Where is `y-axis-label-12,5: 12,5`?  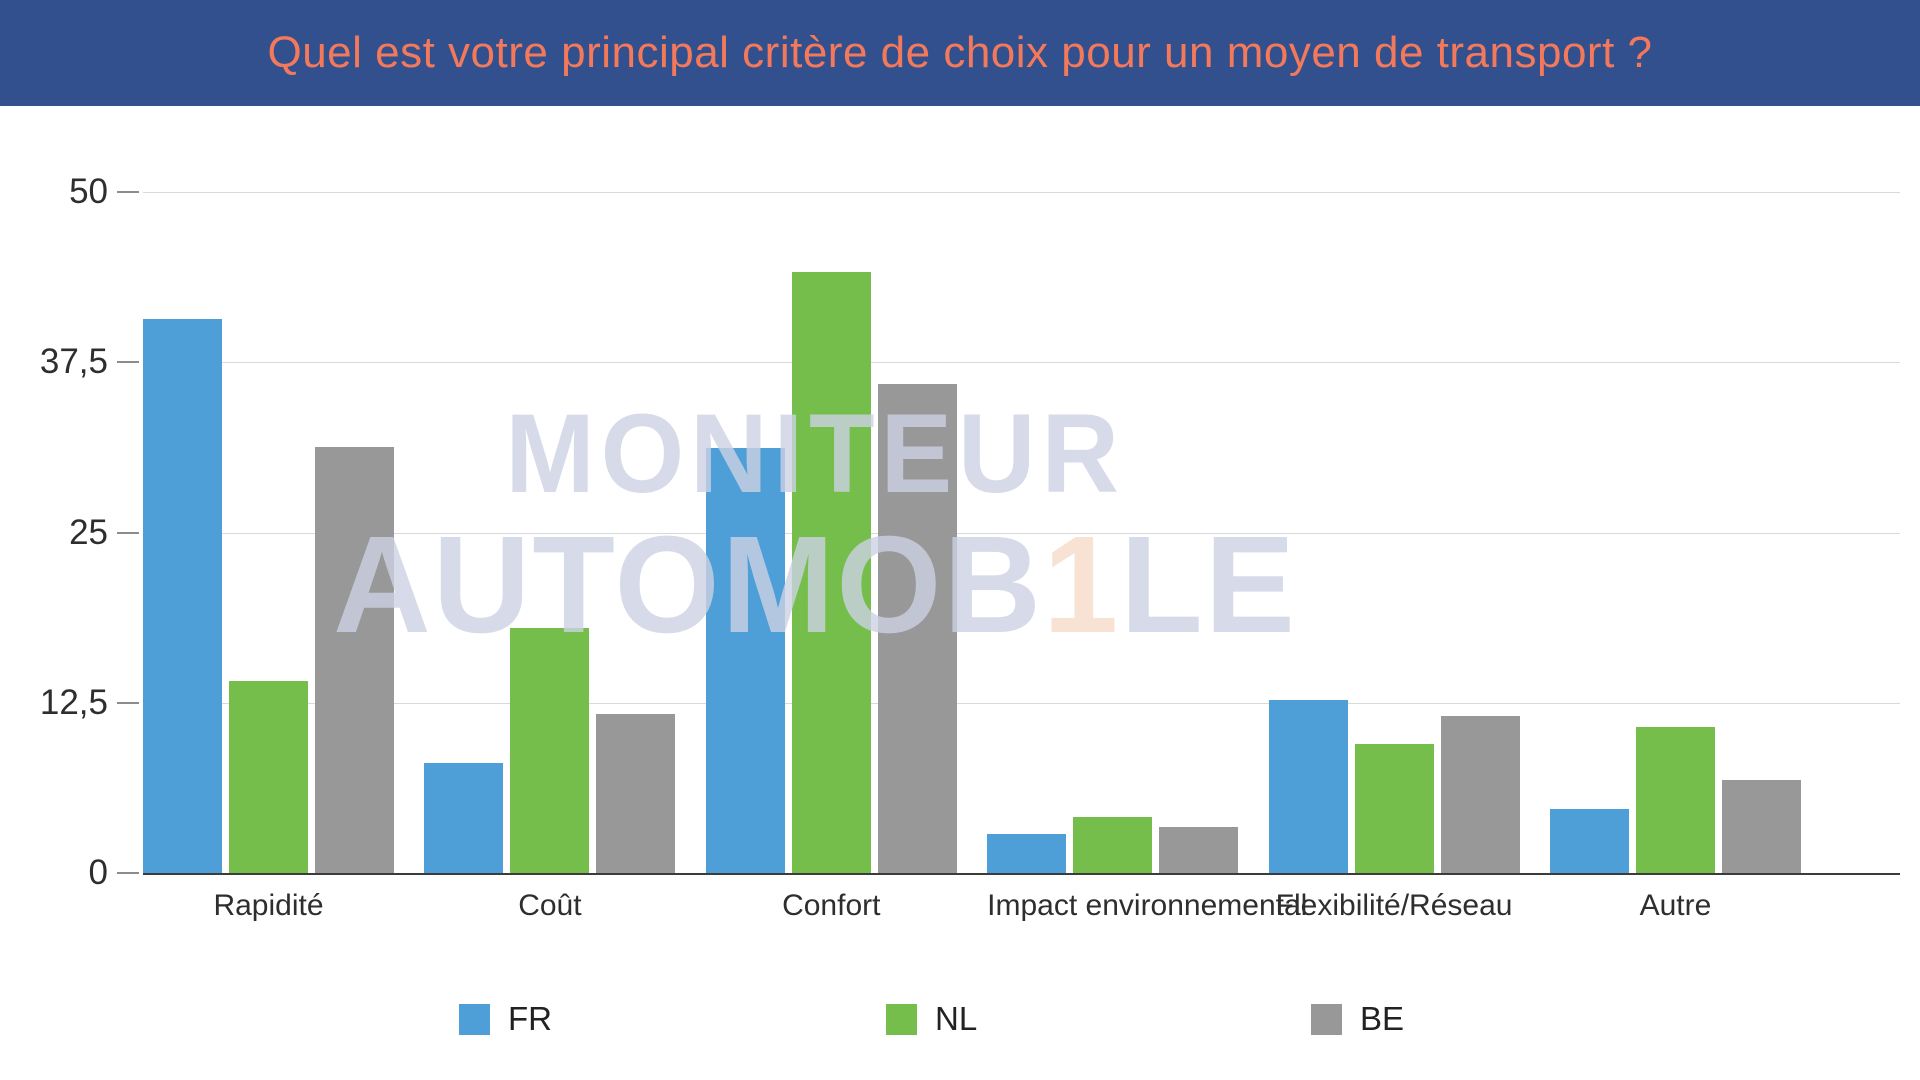
y-axis-label-12,5: 12,5 is located at coordinates (73, 702).